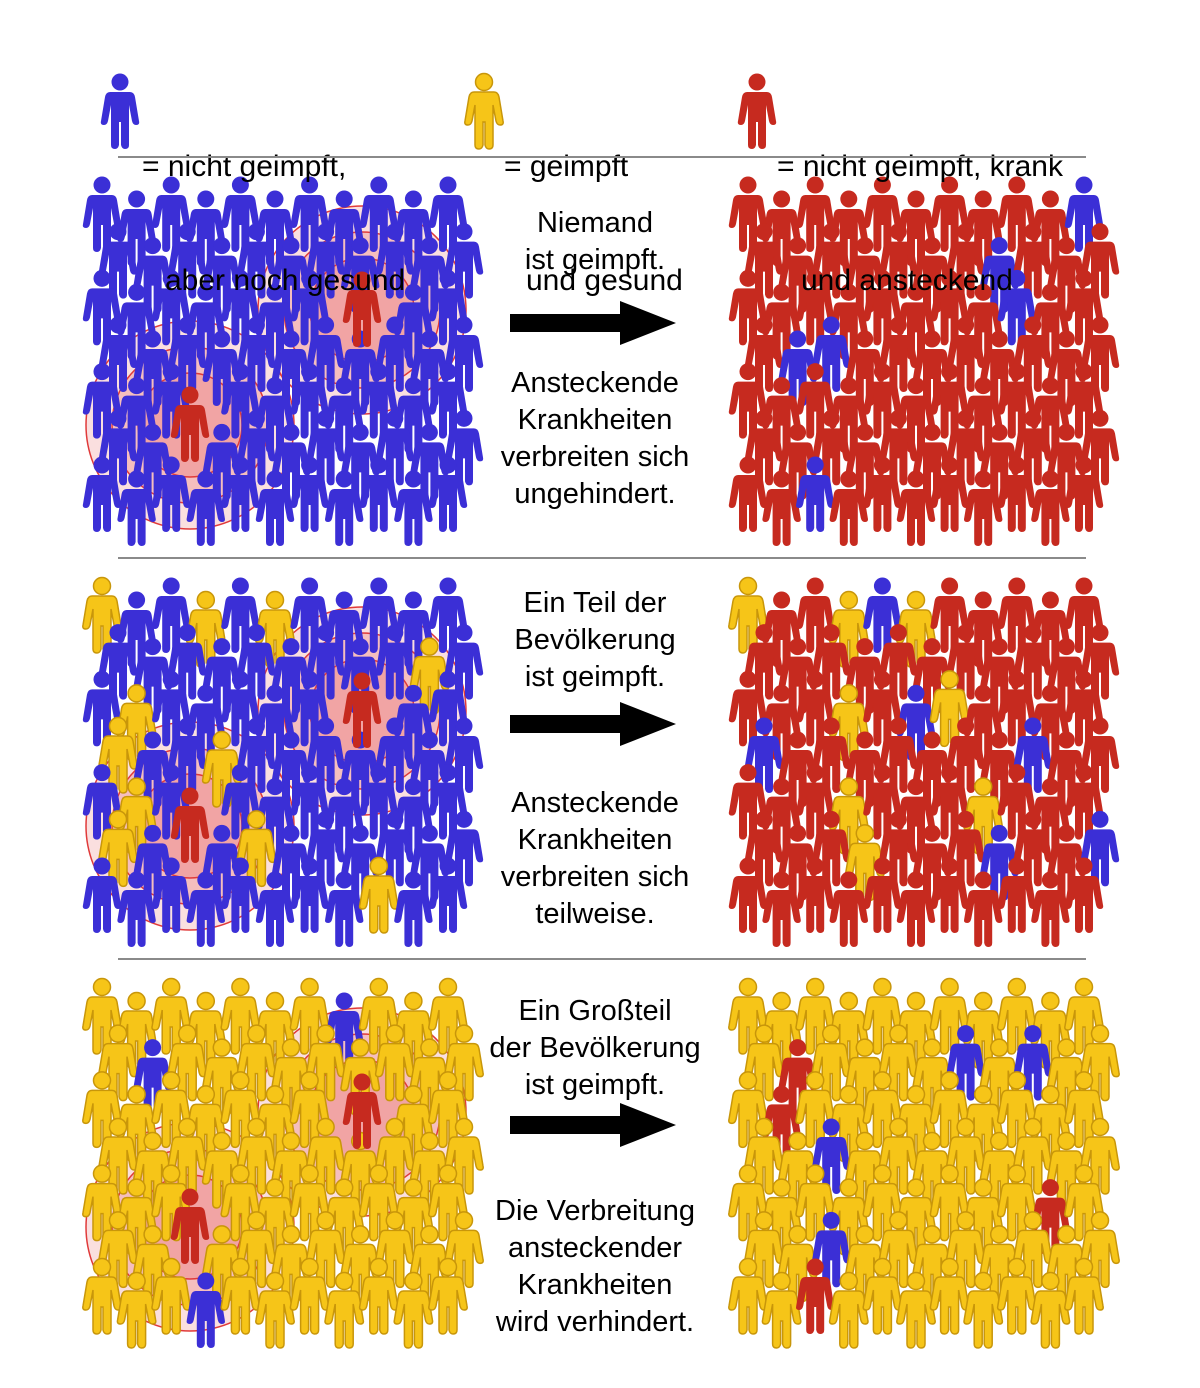 The width and height of the screenshot is (1200, 1388). Describe the element at coordinates (604, 280) in the screenshot. I see `legend-vaccinated-line2: und gesund` at that location.